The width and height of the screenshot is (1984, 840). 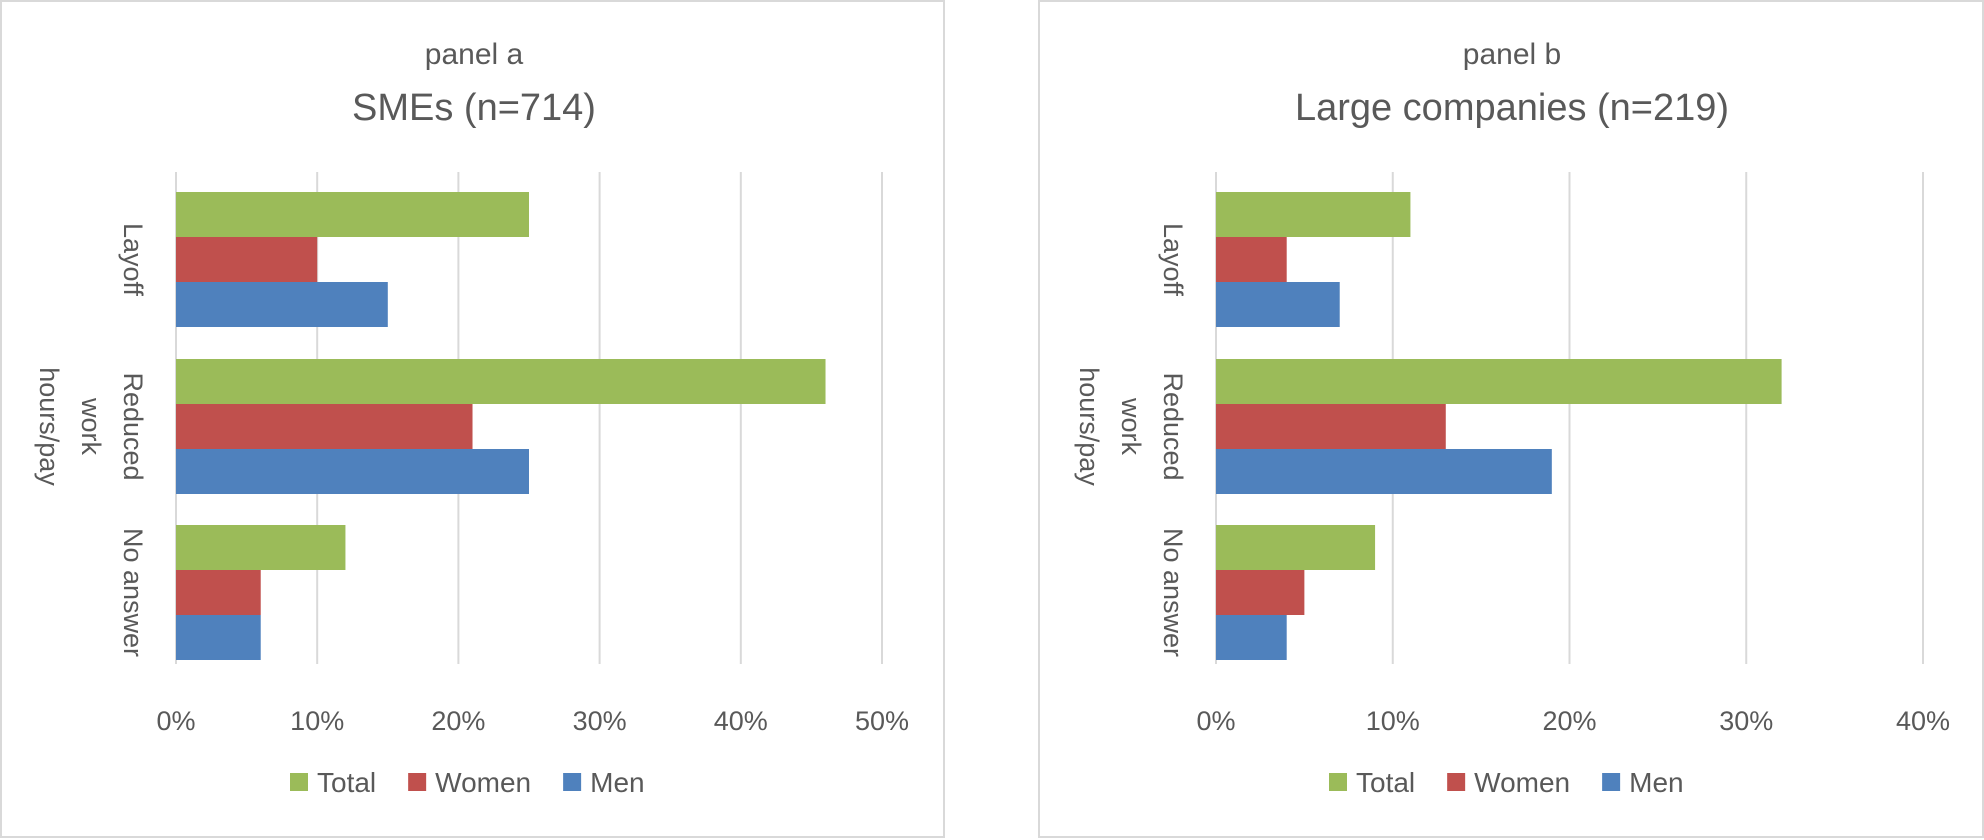 What do you see at coordinates (1512, 54) in the screenshot?
I see `chart-b-subtitle: panel b` at bounding box center [1512, 54].